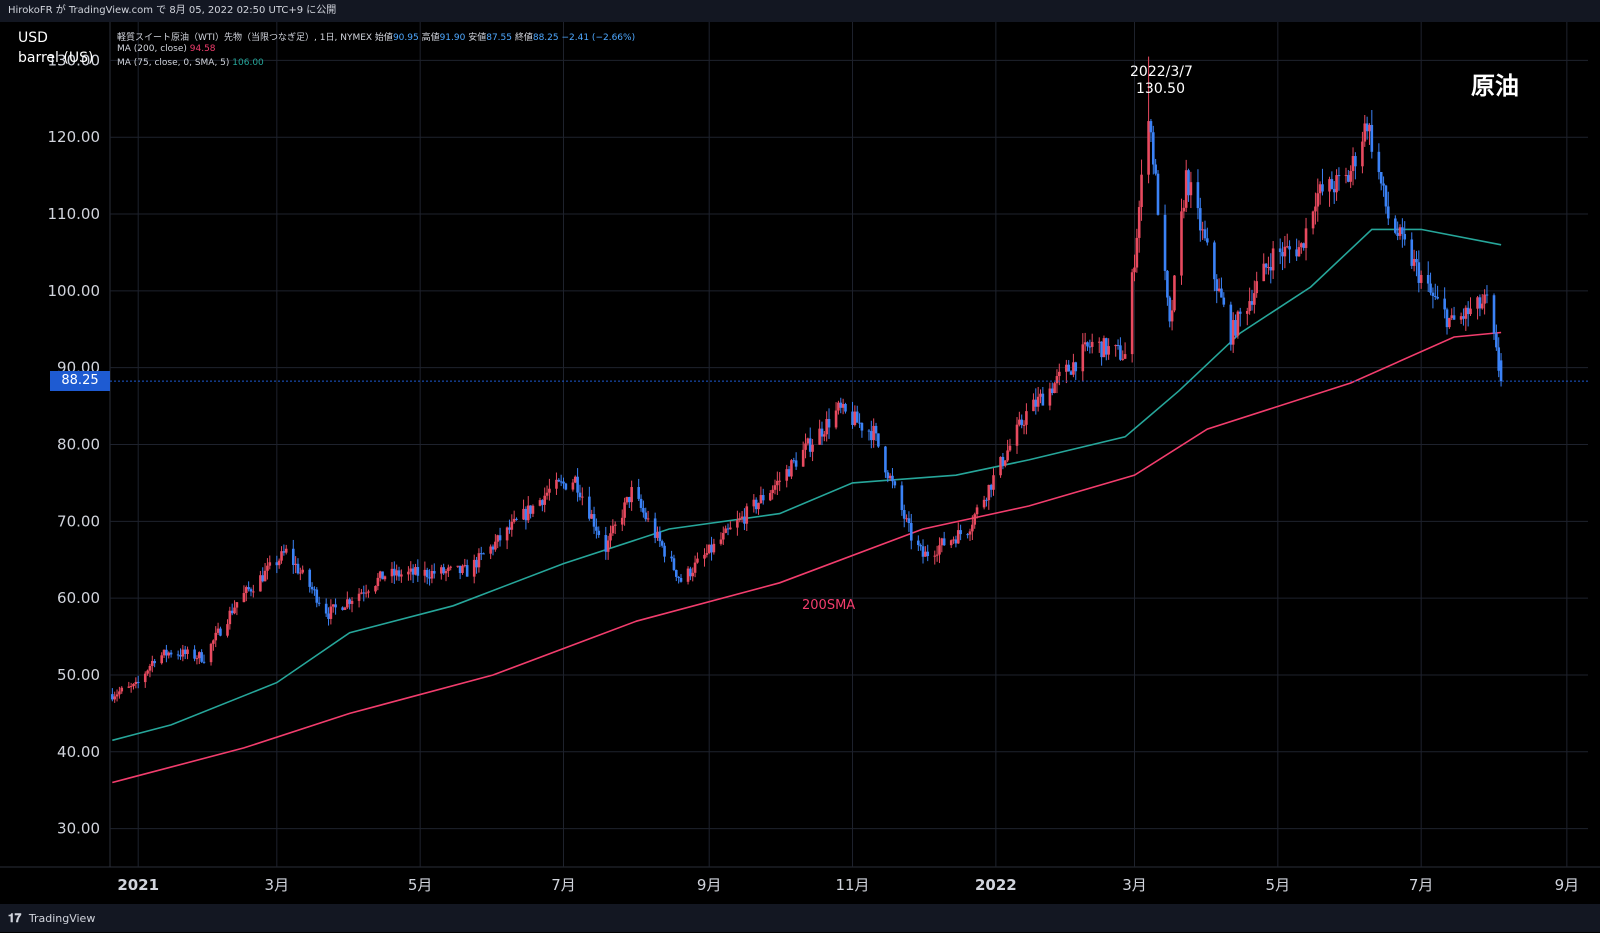  What do you see at coordinates (55, 48) in the screenshot?
I see `price-unit: USD barrel (US)` at bounding box center [55, 48].